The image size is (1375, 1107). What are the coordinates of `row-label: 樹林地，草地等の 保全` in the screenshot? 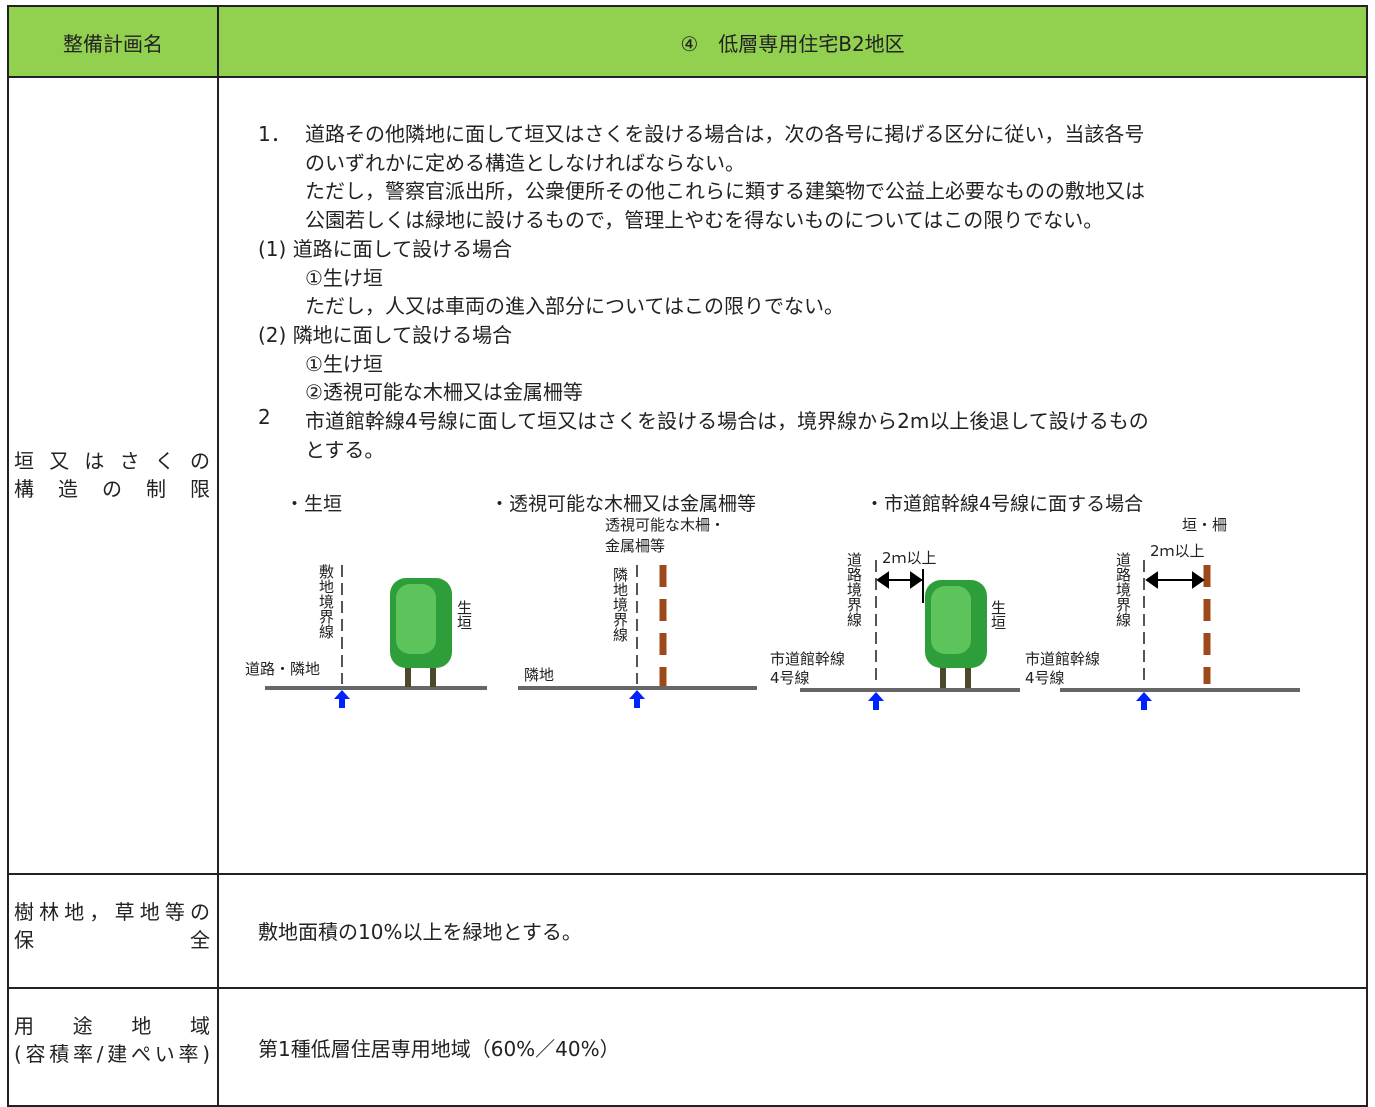 It's located at (112, 926).